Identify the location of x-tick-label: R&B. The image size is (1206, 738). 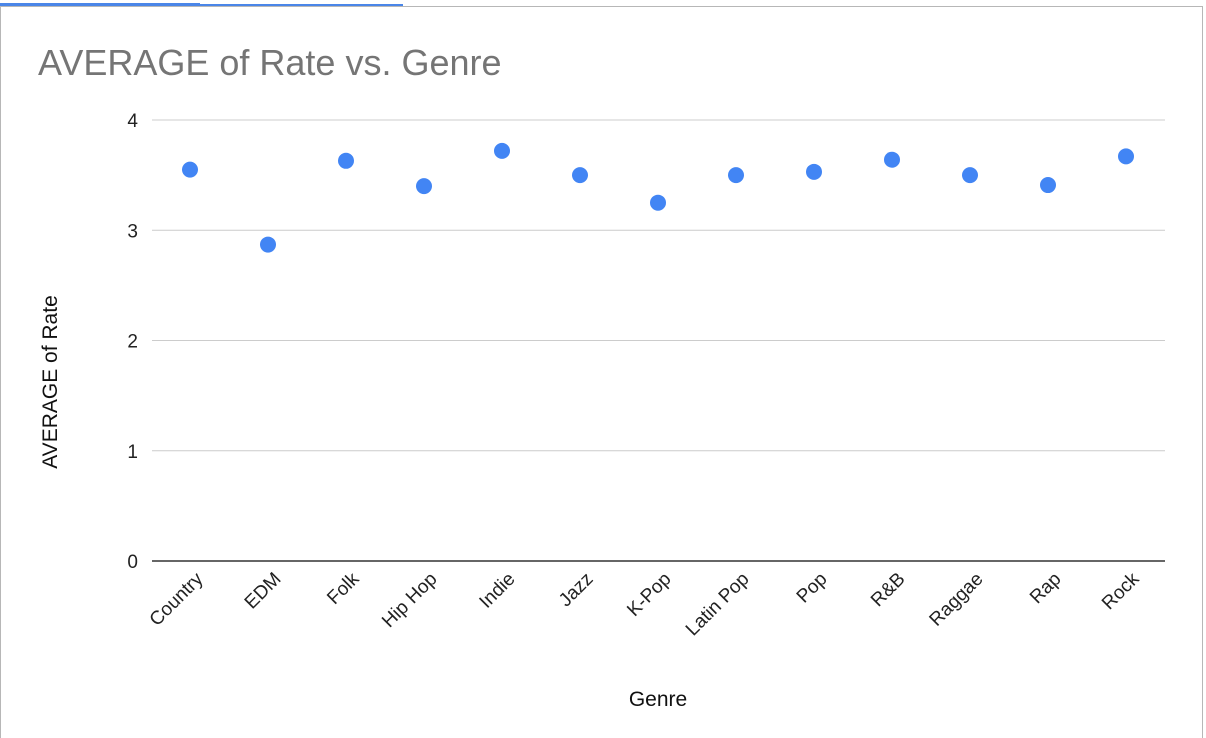
(888, 590).